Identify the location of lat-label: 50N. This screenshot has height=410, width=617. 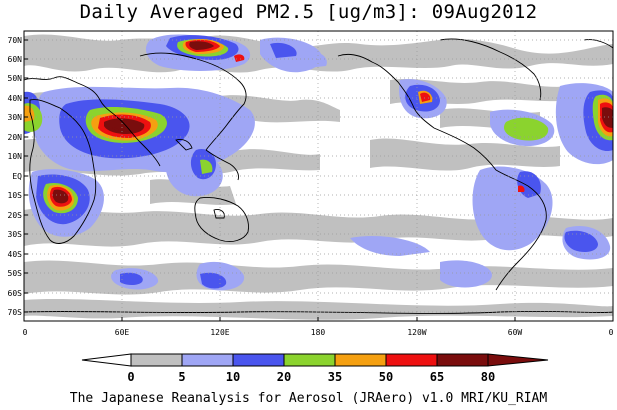
(15, 78).